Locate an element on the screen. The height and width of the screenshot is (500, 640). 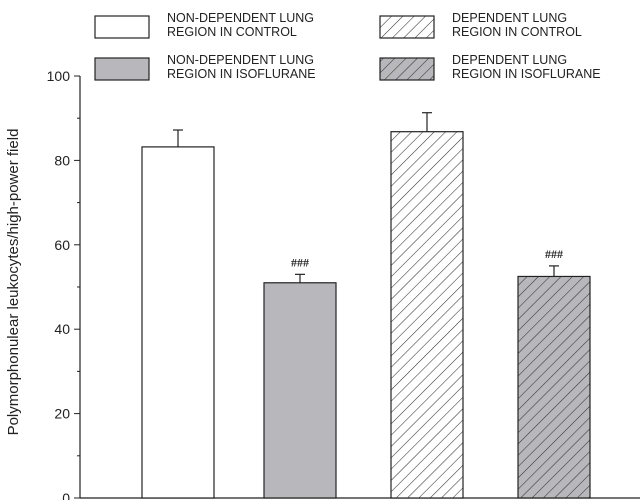
y-tick-label: 0 is located at coordinates (66, 495).